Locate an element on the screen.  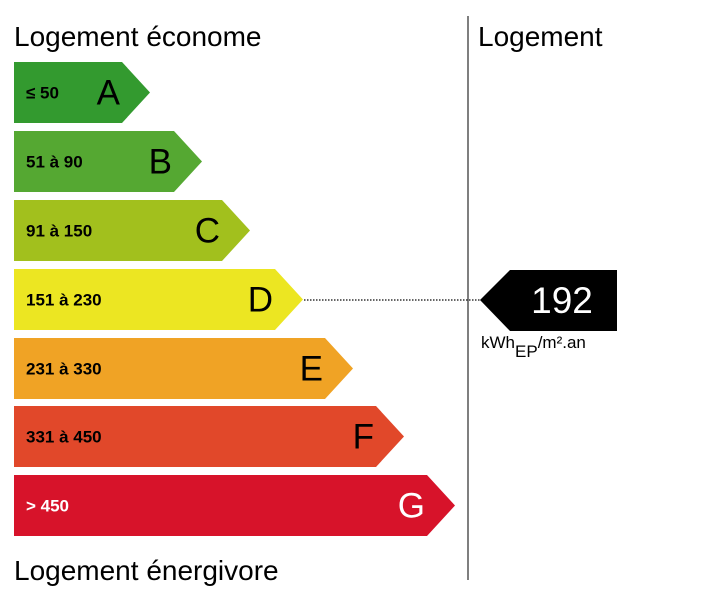
right-title: Logement is located at coordinates (540, 36).